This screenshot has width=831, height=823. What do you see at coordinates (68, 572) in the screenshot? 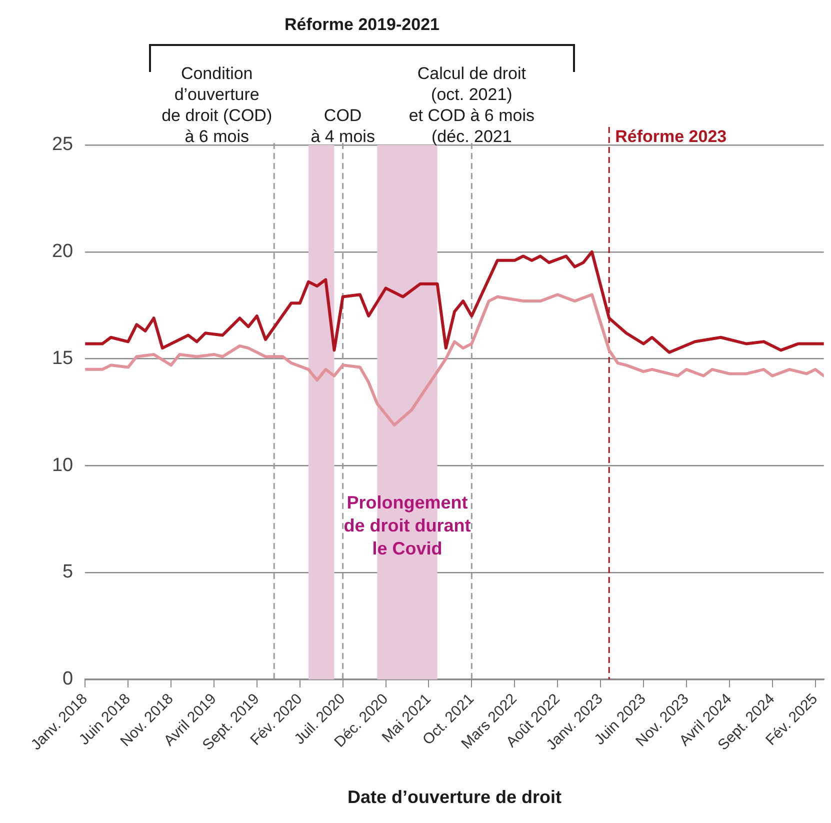
I see `y-tick-label: 5` at bounding box center [68, 572].